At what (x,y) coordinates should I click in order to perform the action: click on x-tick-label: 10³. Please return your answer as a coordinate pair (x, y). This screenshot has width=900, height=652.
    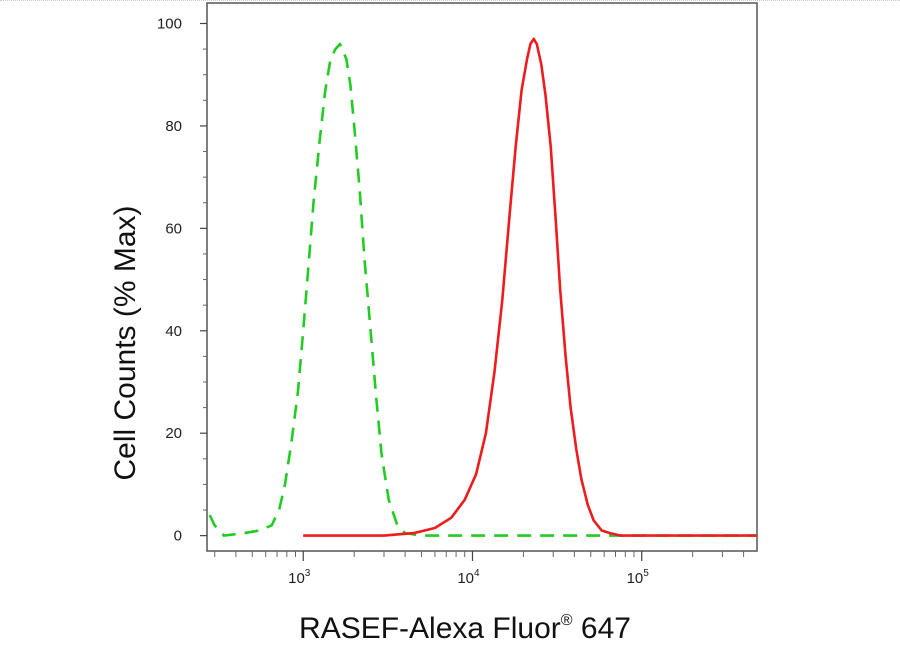
    Looking at the image, I should click on (299, 577).